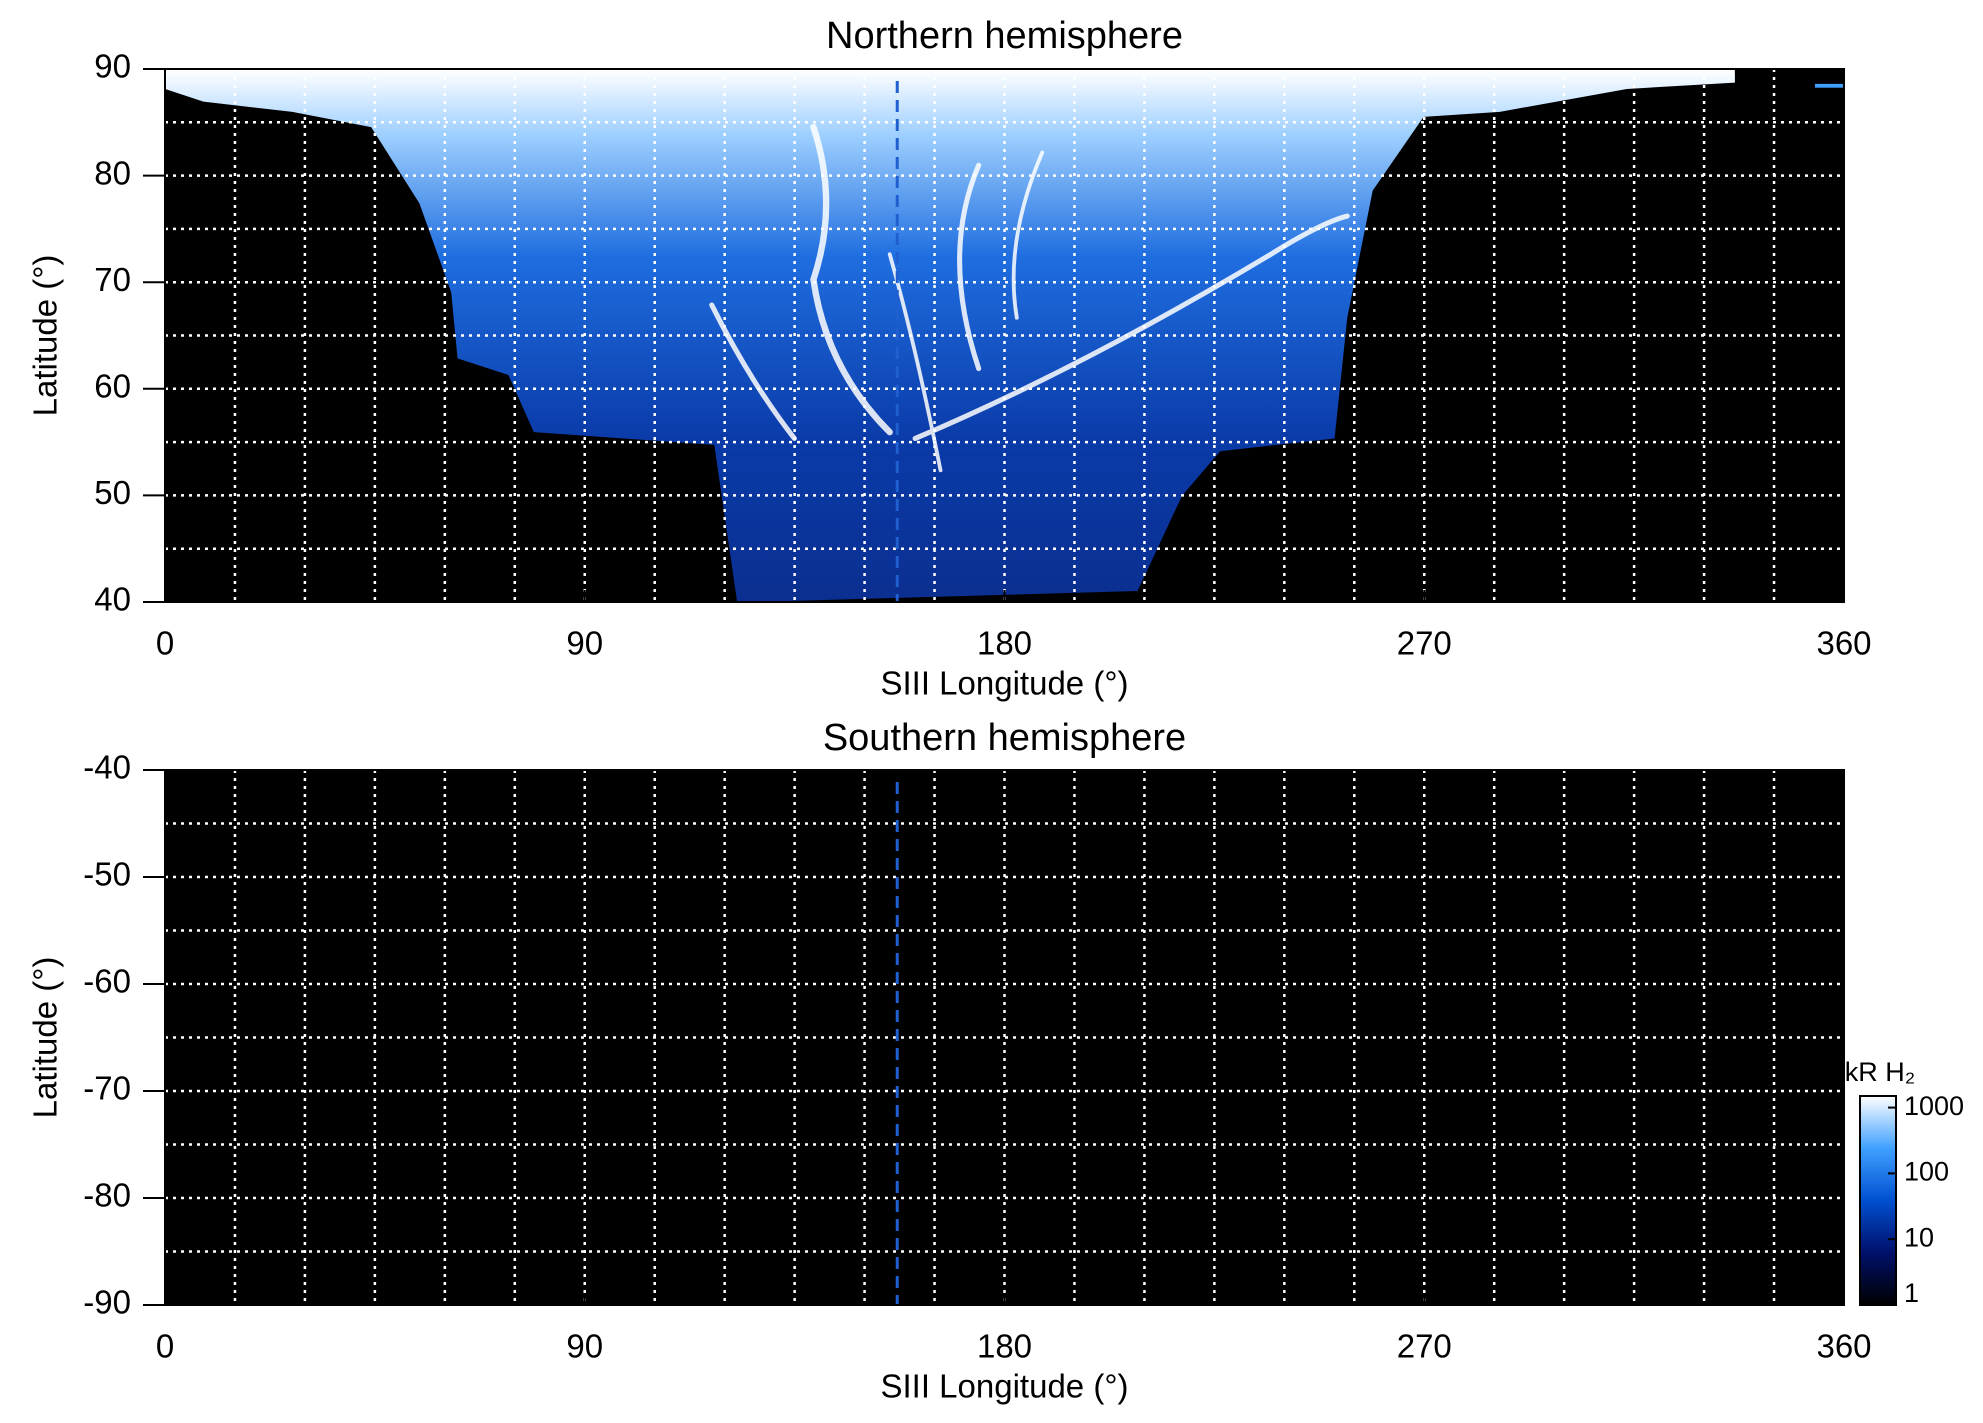 The width and height of the screenshot is (1983, 1423). Describe the element at coordinates (107, 981) in the screenshot. I see `y-tick-label: -60` at that location.